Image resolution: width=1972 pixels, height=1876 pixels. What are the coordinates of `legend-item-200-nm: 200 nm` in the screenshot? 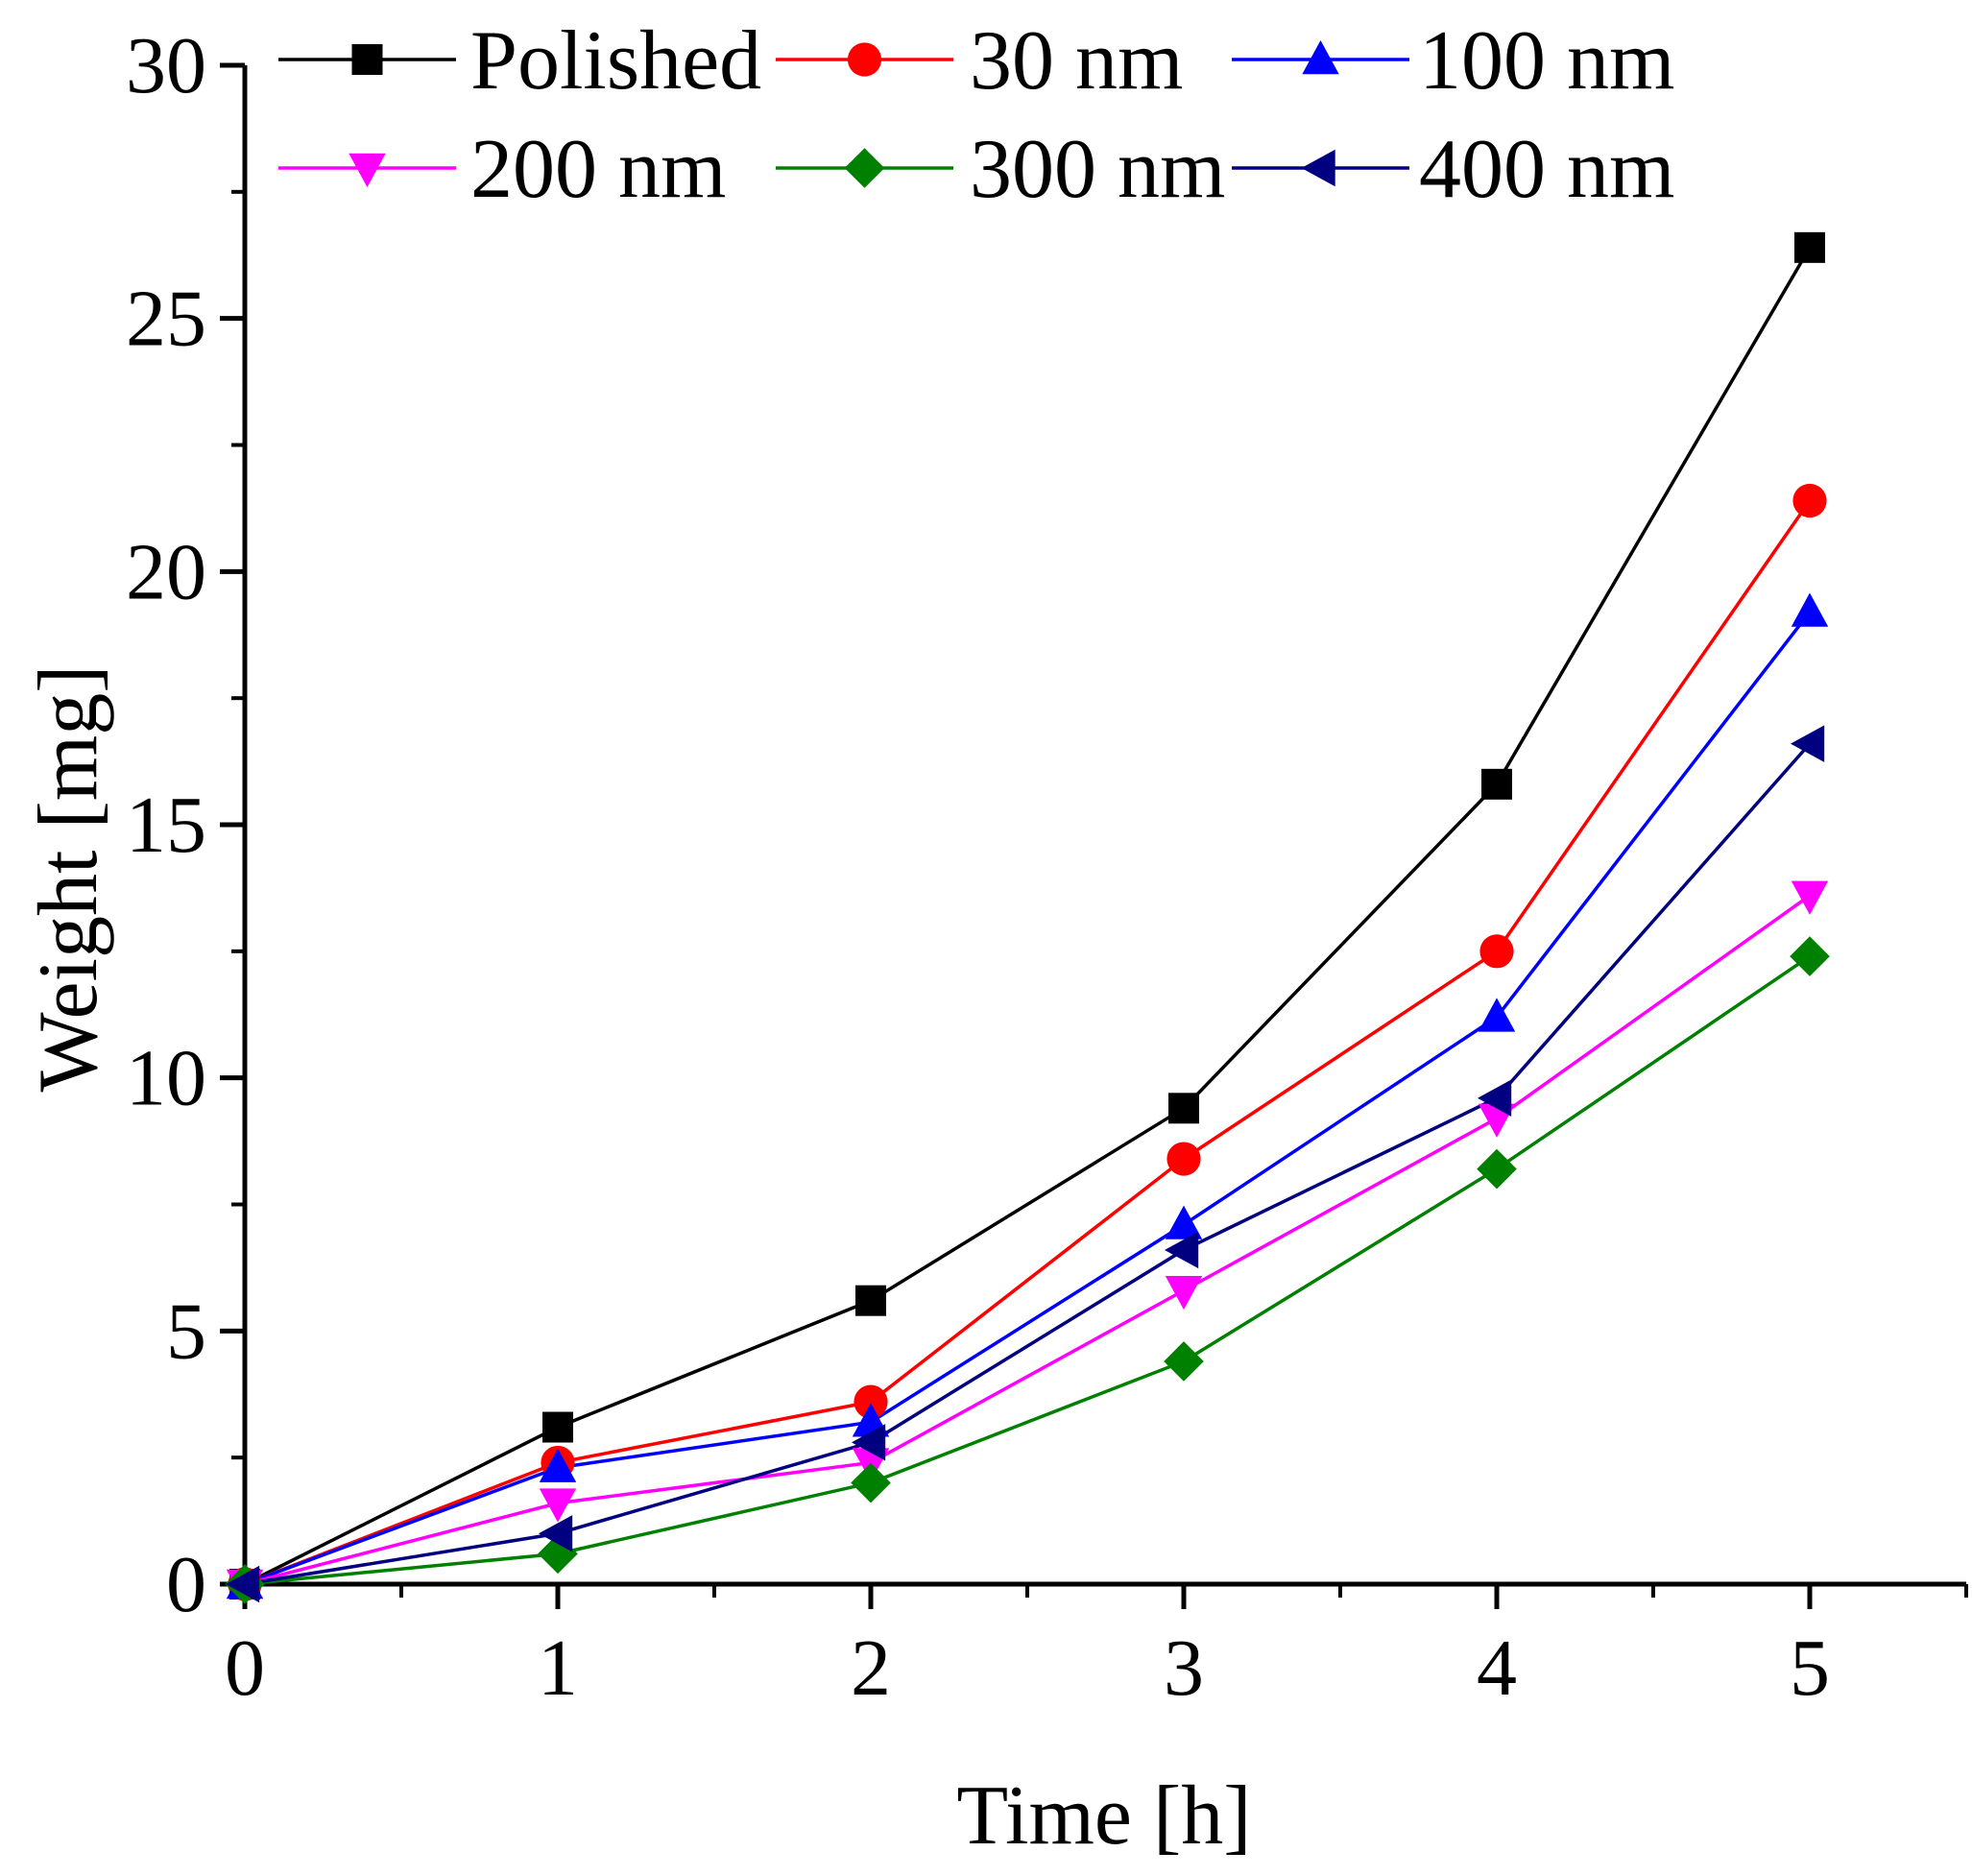 It's located at (502, 170).